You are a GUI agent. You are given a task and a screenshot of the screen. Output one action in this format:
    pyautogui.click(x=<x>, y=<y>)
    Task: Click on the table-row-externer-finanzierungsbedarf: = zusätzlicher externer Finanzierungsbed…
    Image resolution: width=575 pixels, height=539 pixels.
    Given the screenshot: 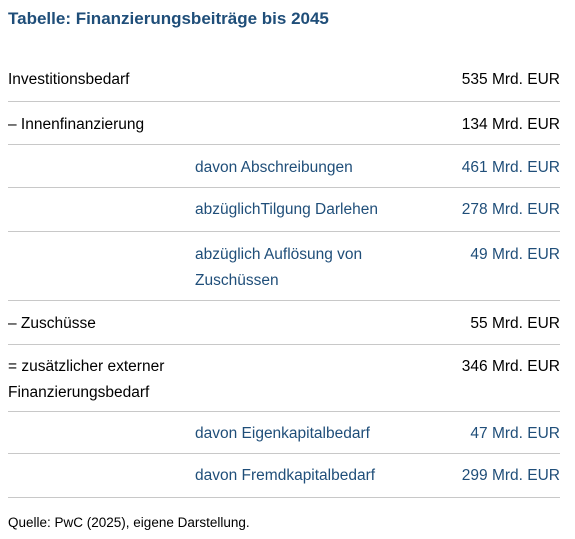 What is the action you would take?
    pyautogui.click(x=284, y=378)
    